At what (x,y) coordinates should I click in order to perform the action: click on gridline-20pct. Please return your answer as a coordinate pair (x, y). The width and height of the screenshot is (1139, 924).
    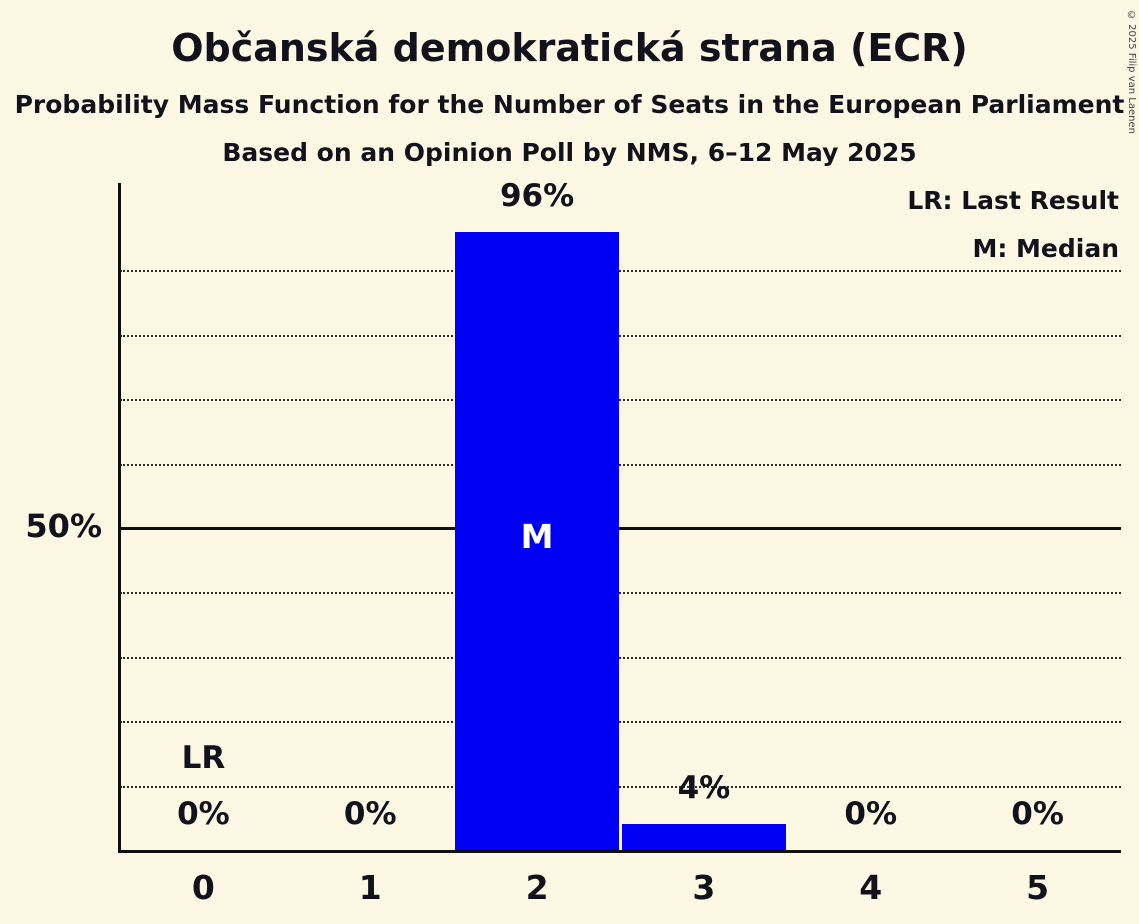
    Looking at the image, I should click on (620, 722).